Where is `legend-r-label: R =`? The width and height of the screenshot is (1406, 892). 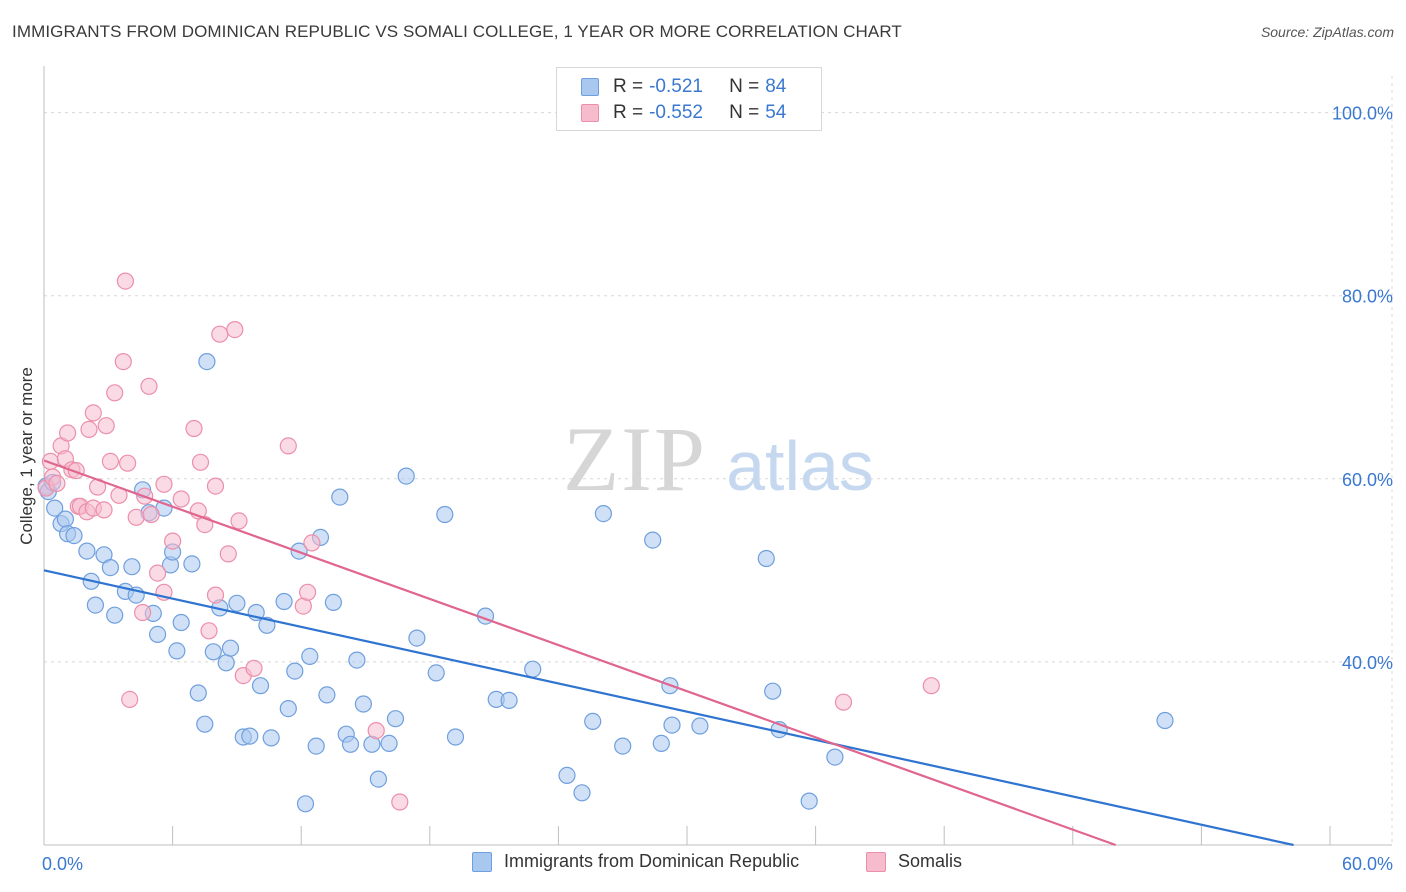
legend-r-label: R = is located at coordinates (628, 86).